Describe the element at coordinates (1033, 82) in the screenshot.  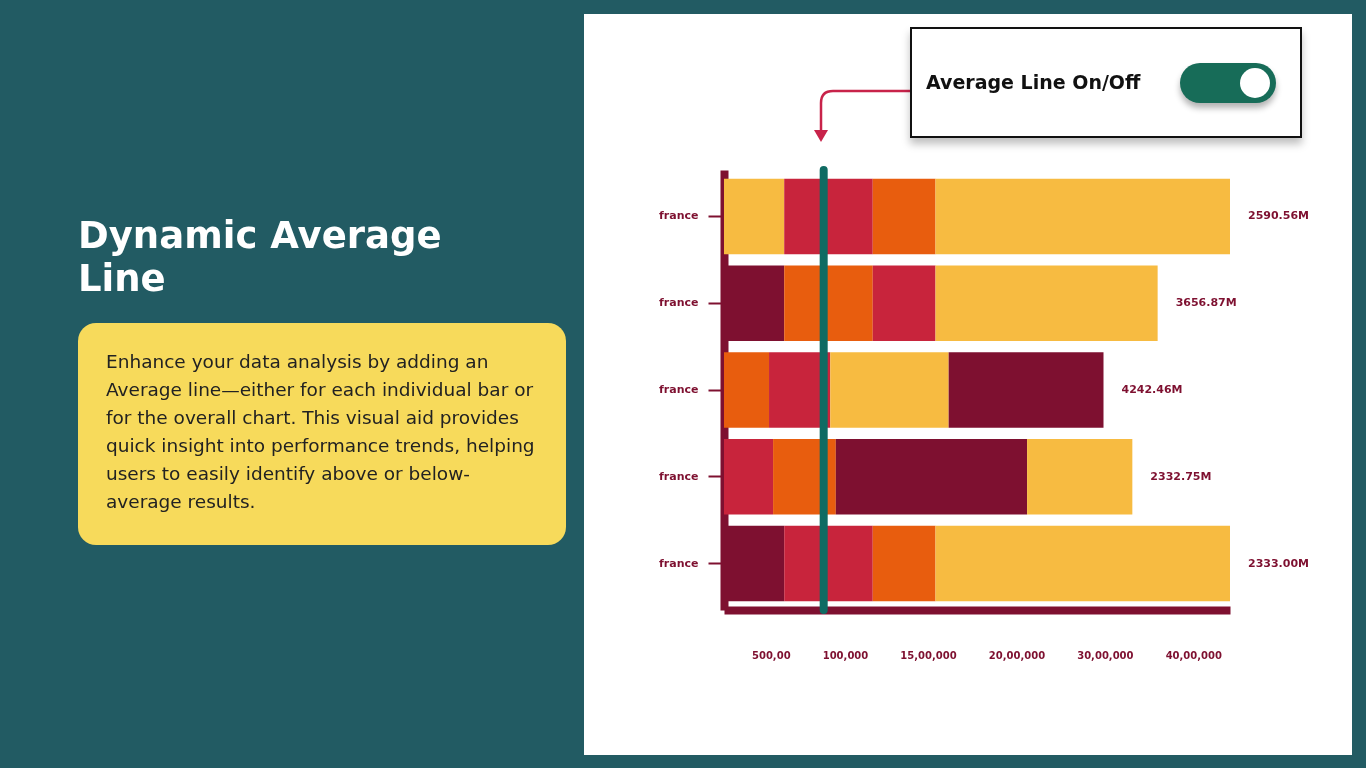
I see `text: Average Line On/Off` at that location.